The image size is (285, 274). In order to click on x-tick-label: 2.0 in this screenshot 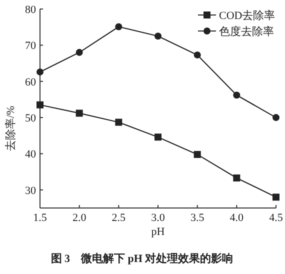, I will do `click(79, 218)`.